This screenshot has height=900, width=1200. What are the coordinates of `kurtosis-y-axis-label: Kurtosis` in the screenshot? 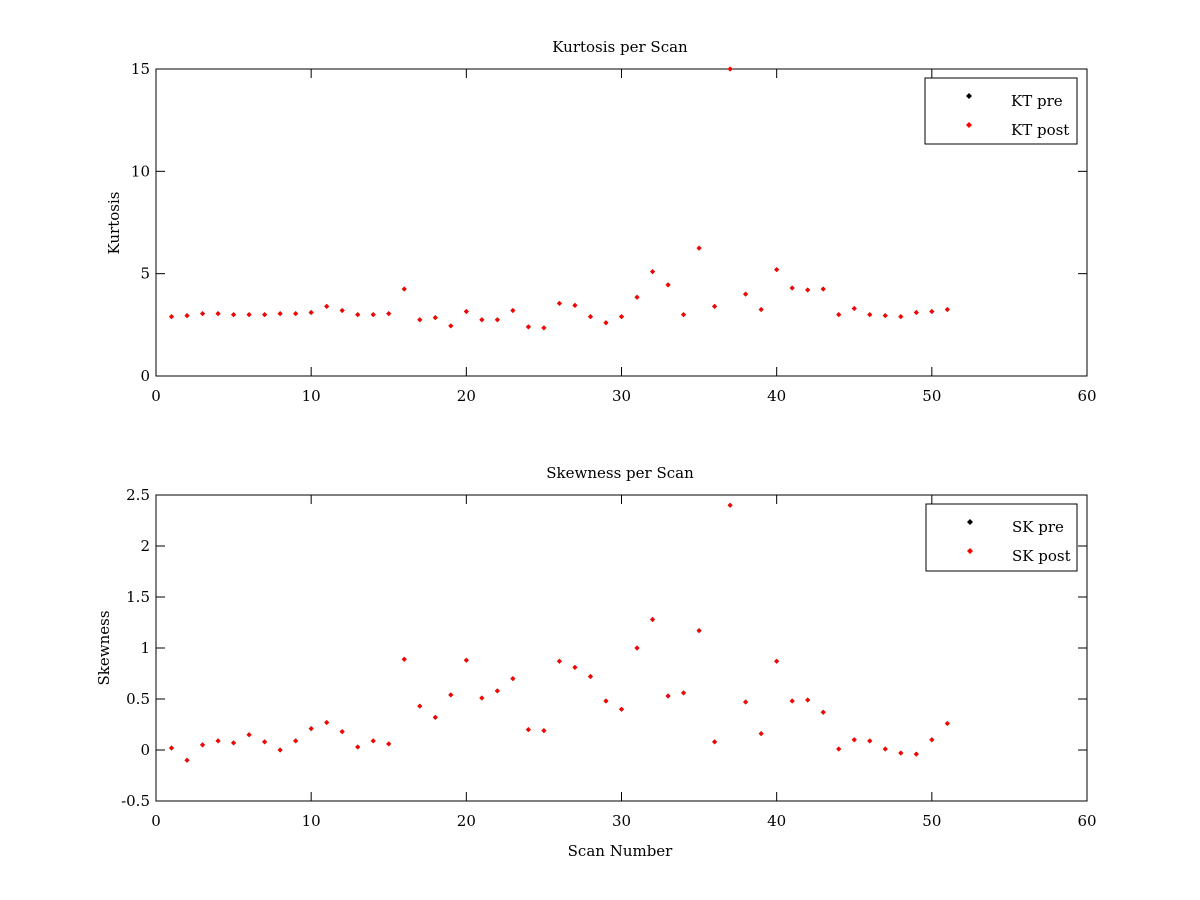 It's located at (114, 223).